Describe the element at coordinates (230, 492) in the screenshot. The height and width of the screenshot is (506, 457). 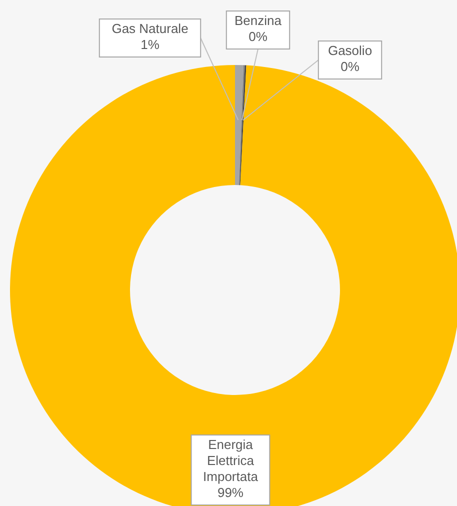
I see `data-label: 99%` at that location.